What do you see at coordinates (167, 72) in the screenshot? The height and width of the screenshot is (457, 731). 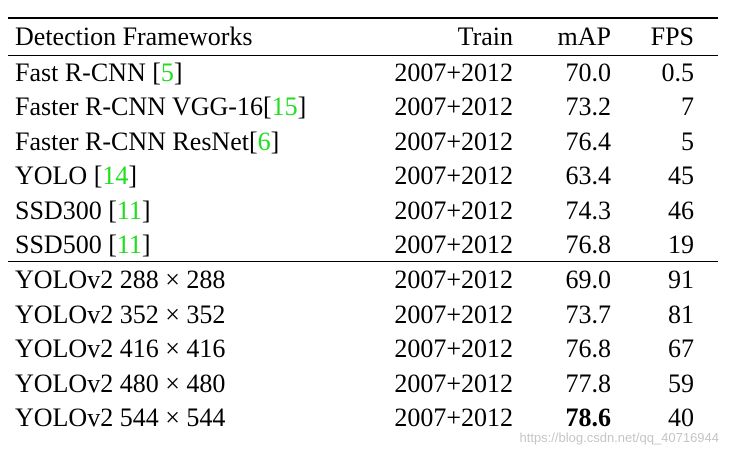 I see `citation: 5` at bounding box center [167, 72].